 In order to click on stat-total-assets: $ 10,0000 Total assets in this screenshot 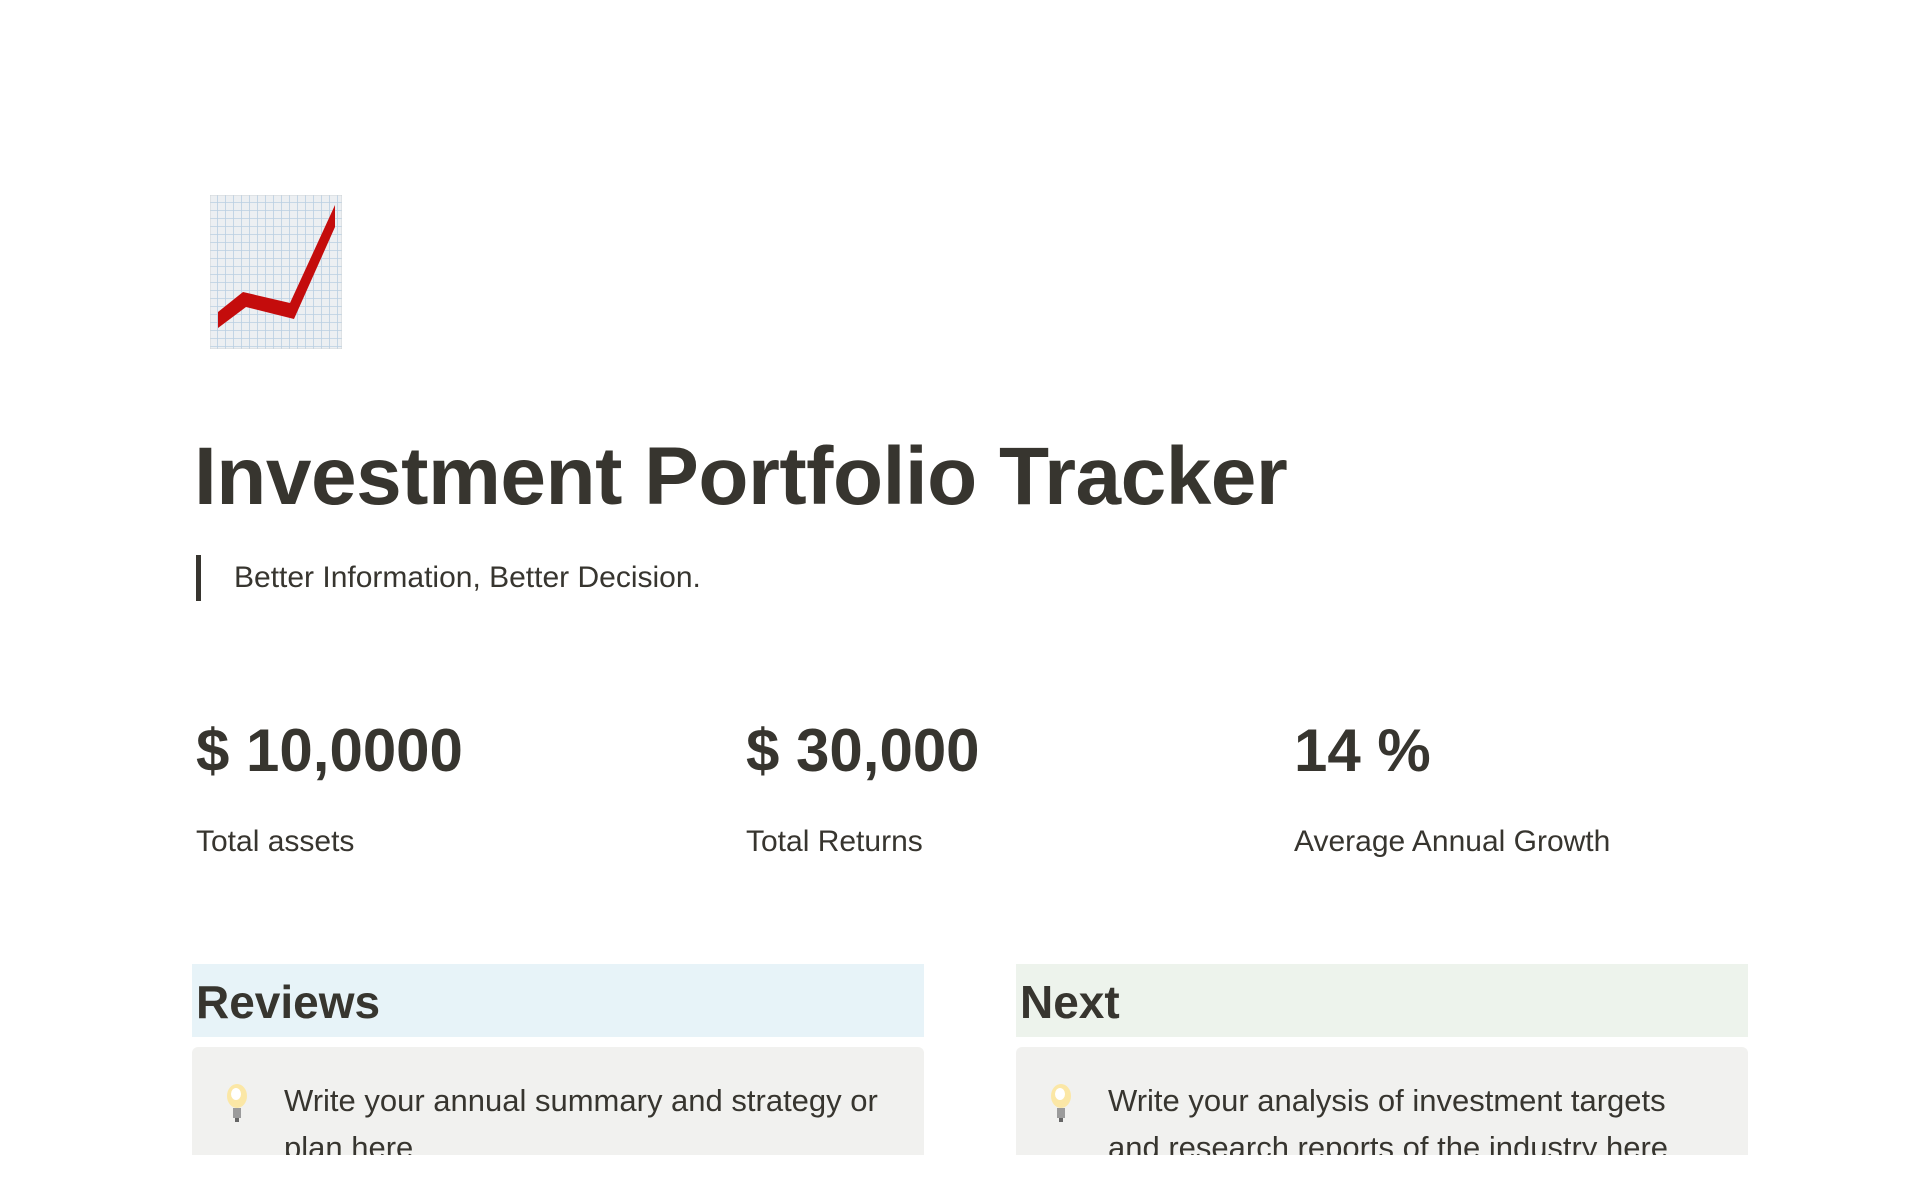, I will do `click(329, 787)`.